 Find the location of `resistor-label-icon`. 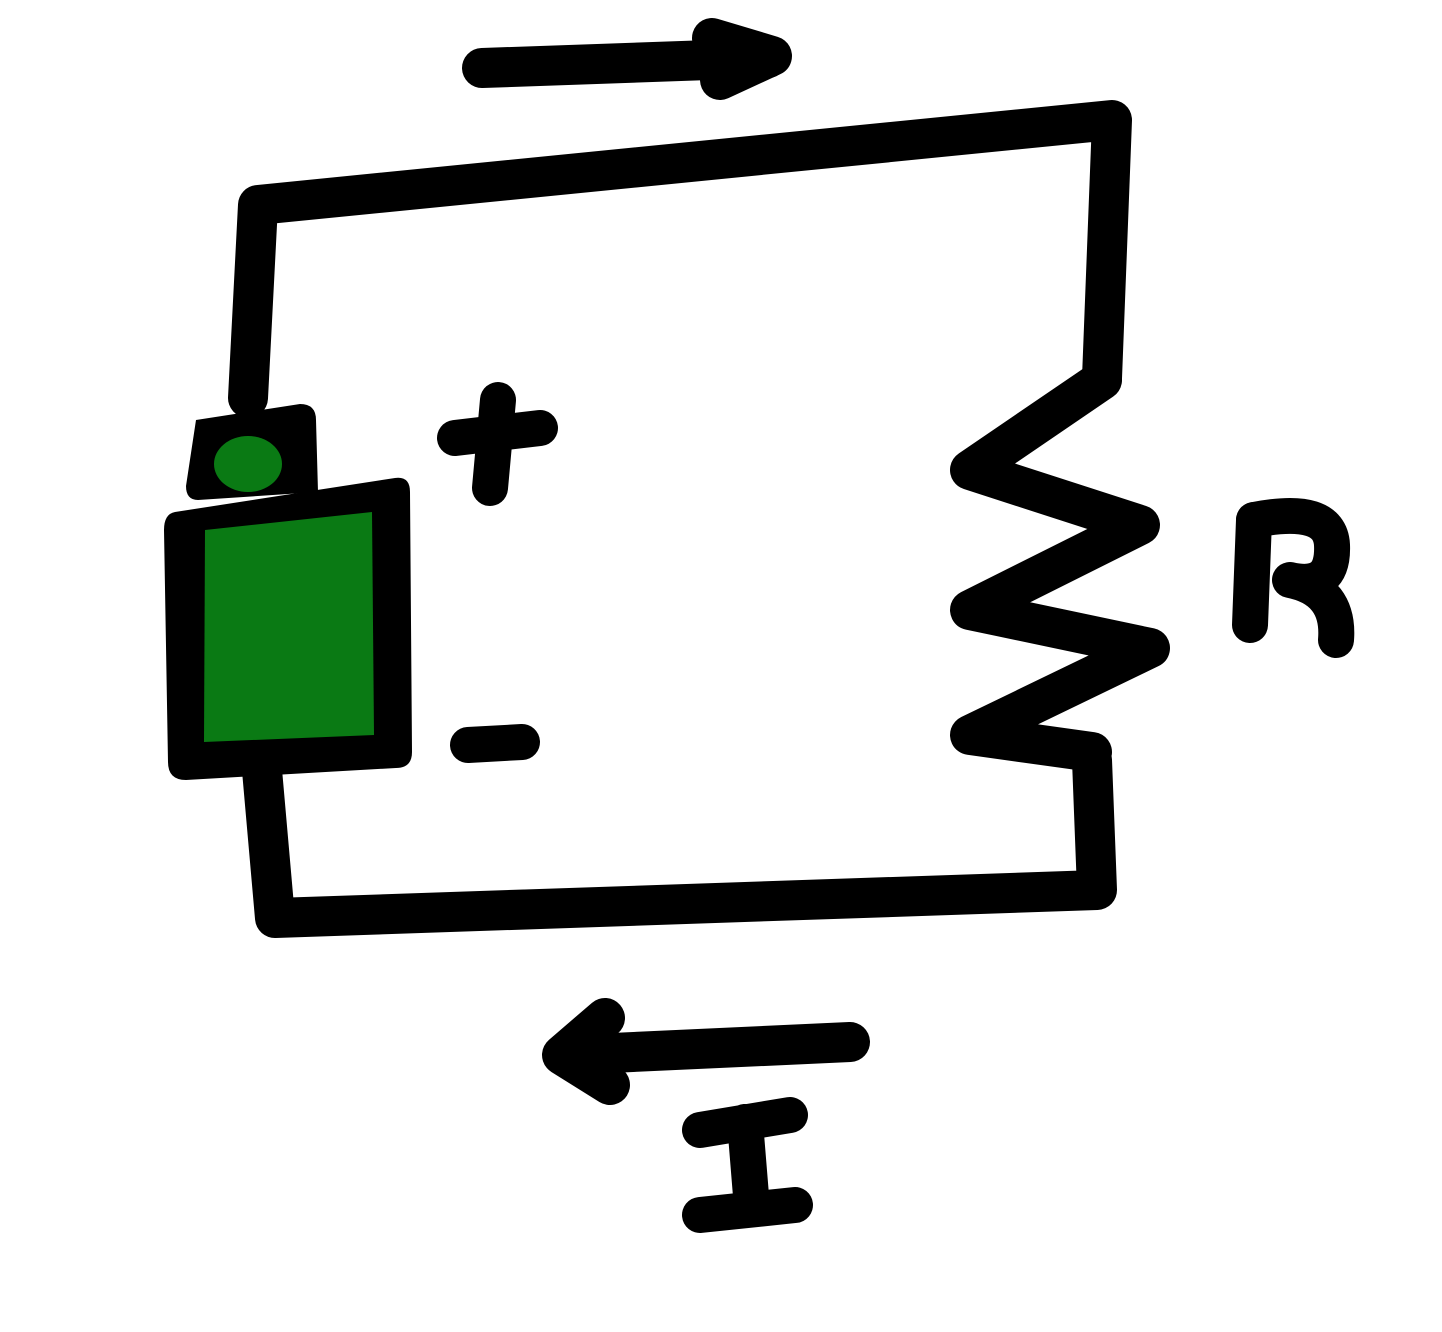

resistor-label-icon is located at coordinates (1293, 577).